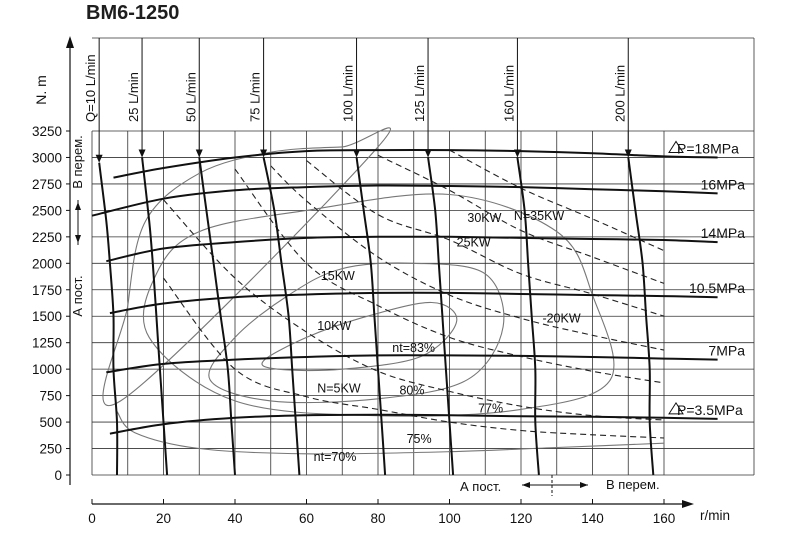 The height and width of the screenshot is (533, 811). Describe the element at coordinates (619, 93) in the screenshot. I see `flow-label: 200 L/min` at that location.